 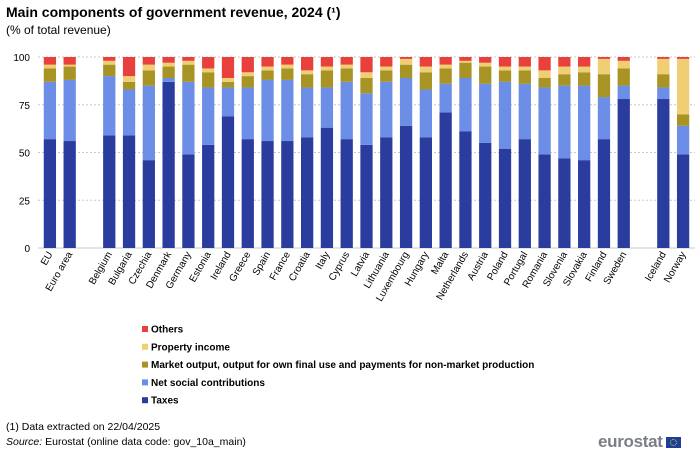 I want to click on bar-norway-market-output-output-for-own-final-use-and-payments-for-non-market-production, so click(x=683, y=120).